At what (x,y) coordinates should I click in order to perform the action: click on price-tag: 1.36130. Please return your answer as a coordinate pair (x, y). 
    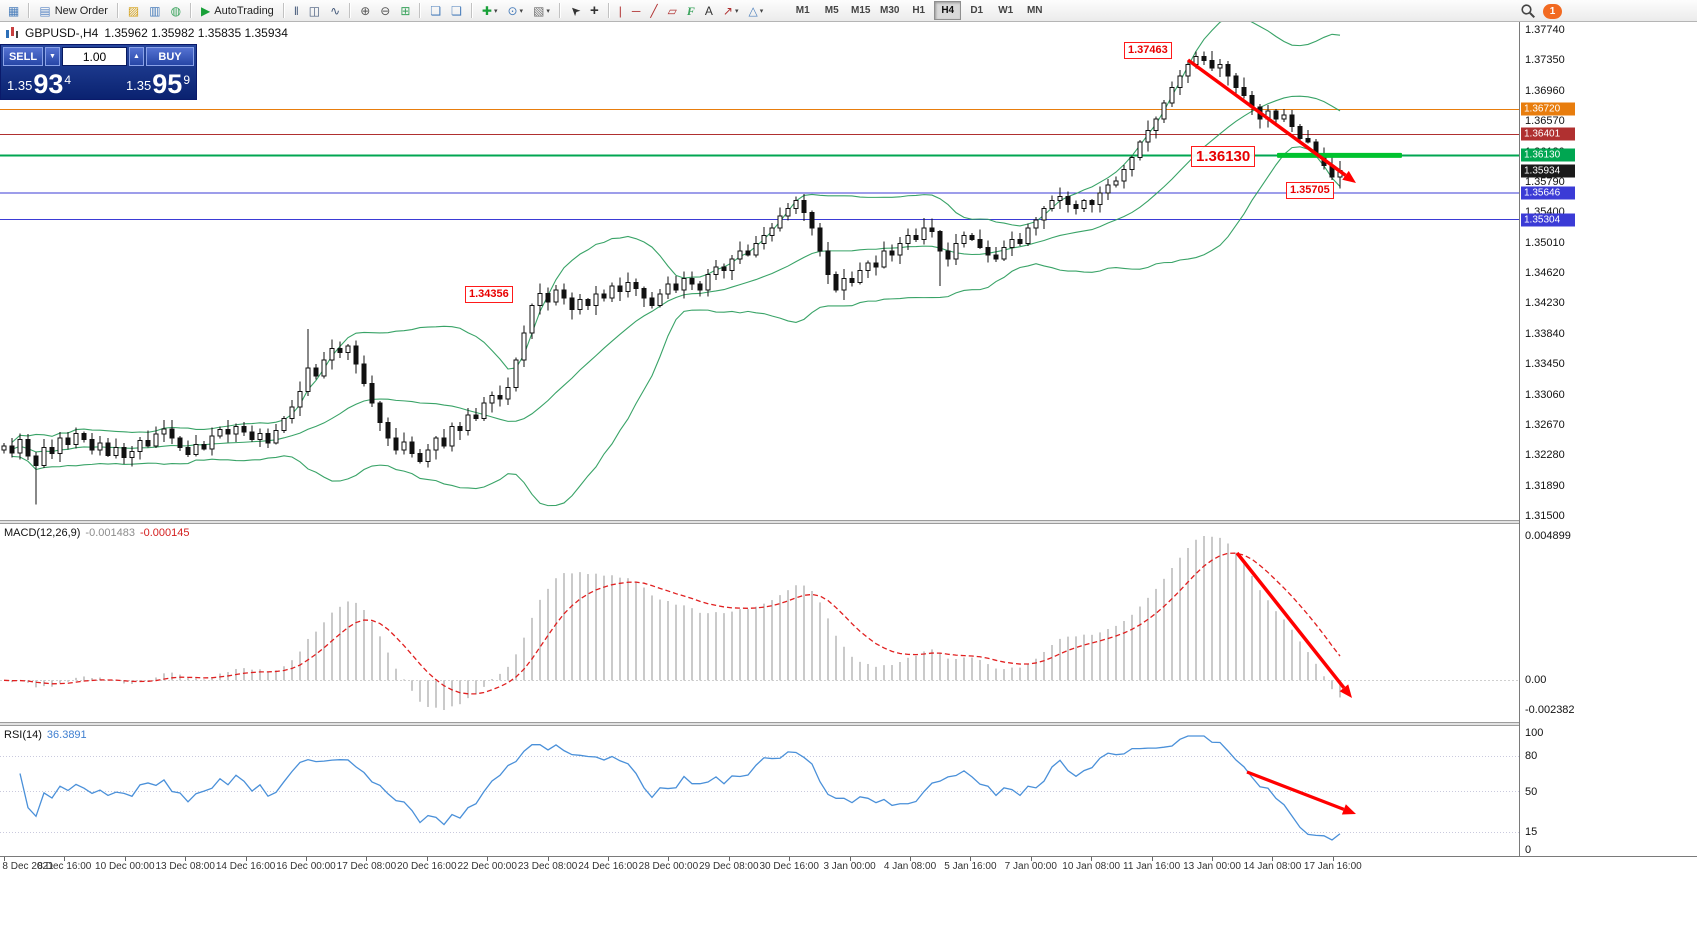
    Looking at the image, I should click on (1548, 155).